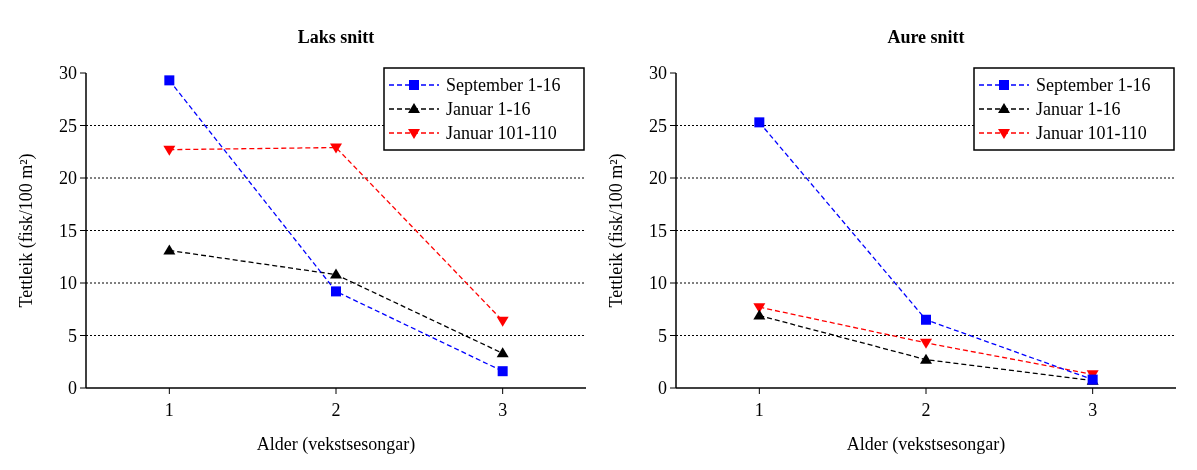 The height and width of the screenshot is (470, 1197). I want to click on chart-title: Laks snitt, so click(336, 37).